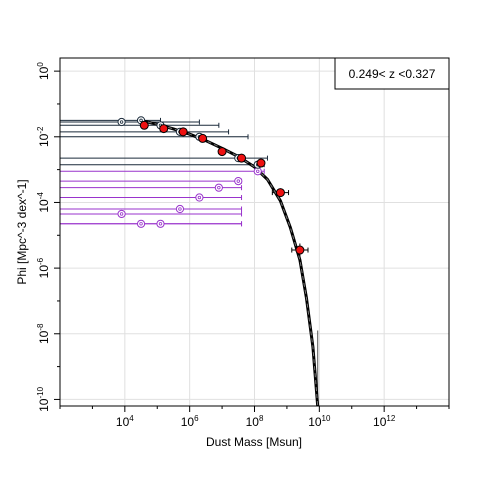 The width and height of the screenshot is (480, 480). What do you see at coordinates (255, 421) in the screenshot?
I see `x-tick-label: 10⁸` at bounding box center [255, 421].